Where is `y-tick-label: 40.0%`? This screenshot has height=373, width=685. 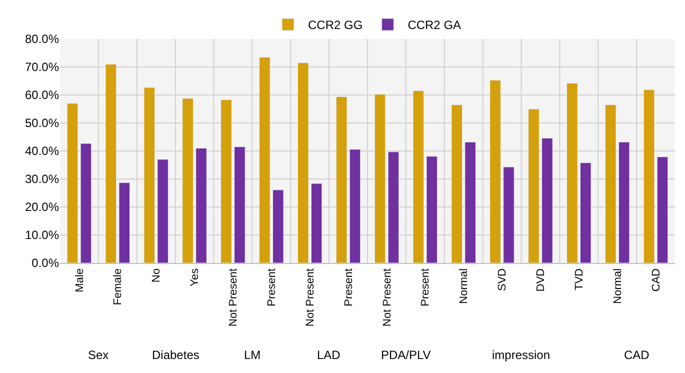 y-tick-label: 40.0% is located at coordinates (42, 151).